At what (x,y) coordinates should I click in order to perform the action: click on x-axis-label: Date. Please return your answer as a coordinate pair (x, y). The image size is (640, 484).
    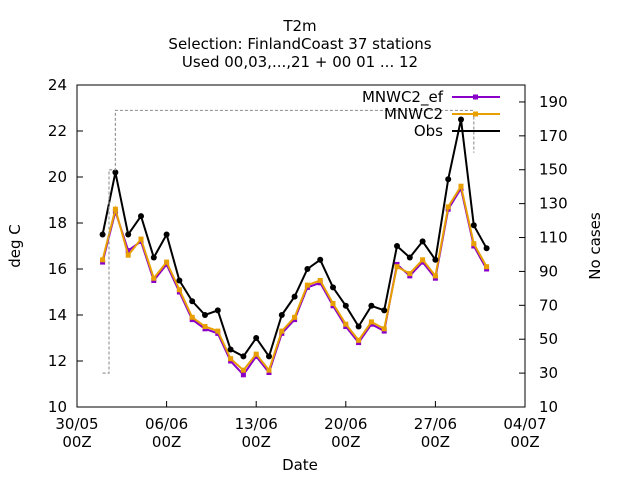
    Looking at the image, I should click on (300, 465).